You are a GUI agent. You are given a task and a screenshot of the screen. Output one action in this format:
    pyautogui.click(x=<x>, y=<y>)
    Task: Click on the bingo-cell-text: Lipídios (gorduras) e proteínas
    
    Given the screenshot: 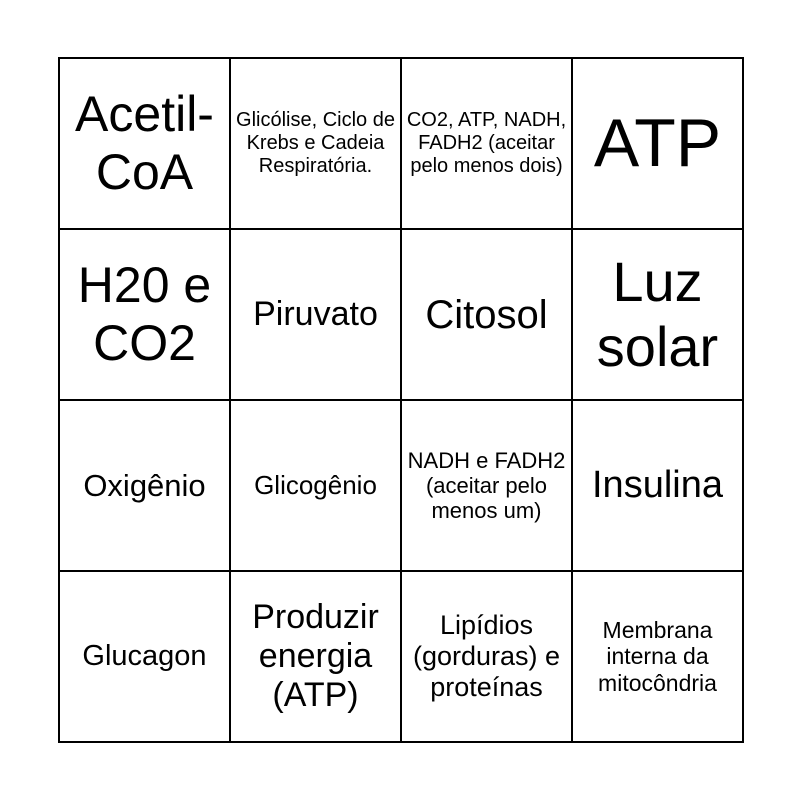 What is the action you would take?
    pyautogui.click(x=486, y=656)
    